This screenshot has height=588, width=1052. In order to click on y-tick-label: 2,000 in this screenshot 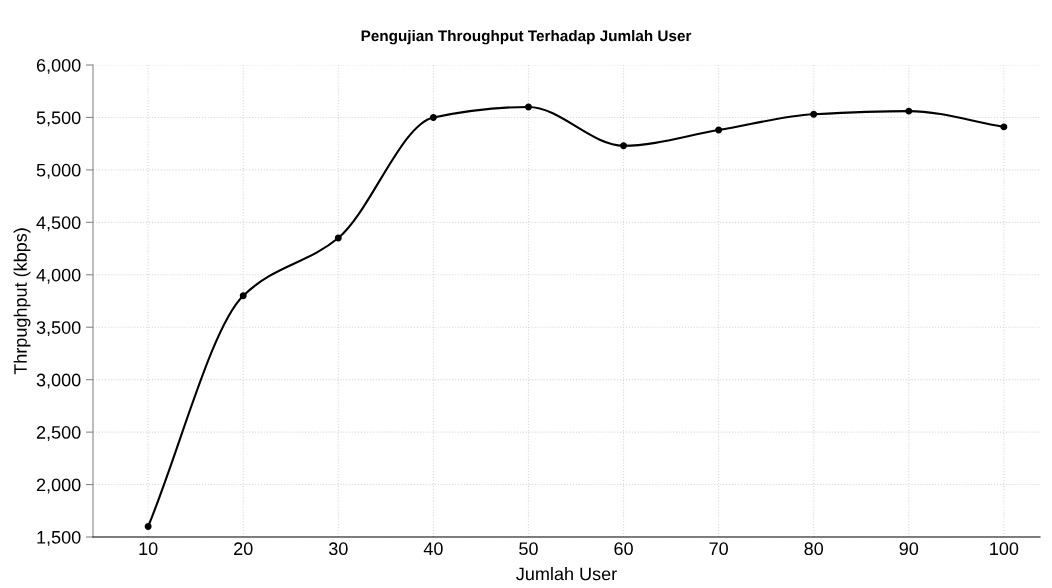, I will do `click(58, 486)`.